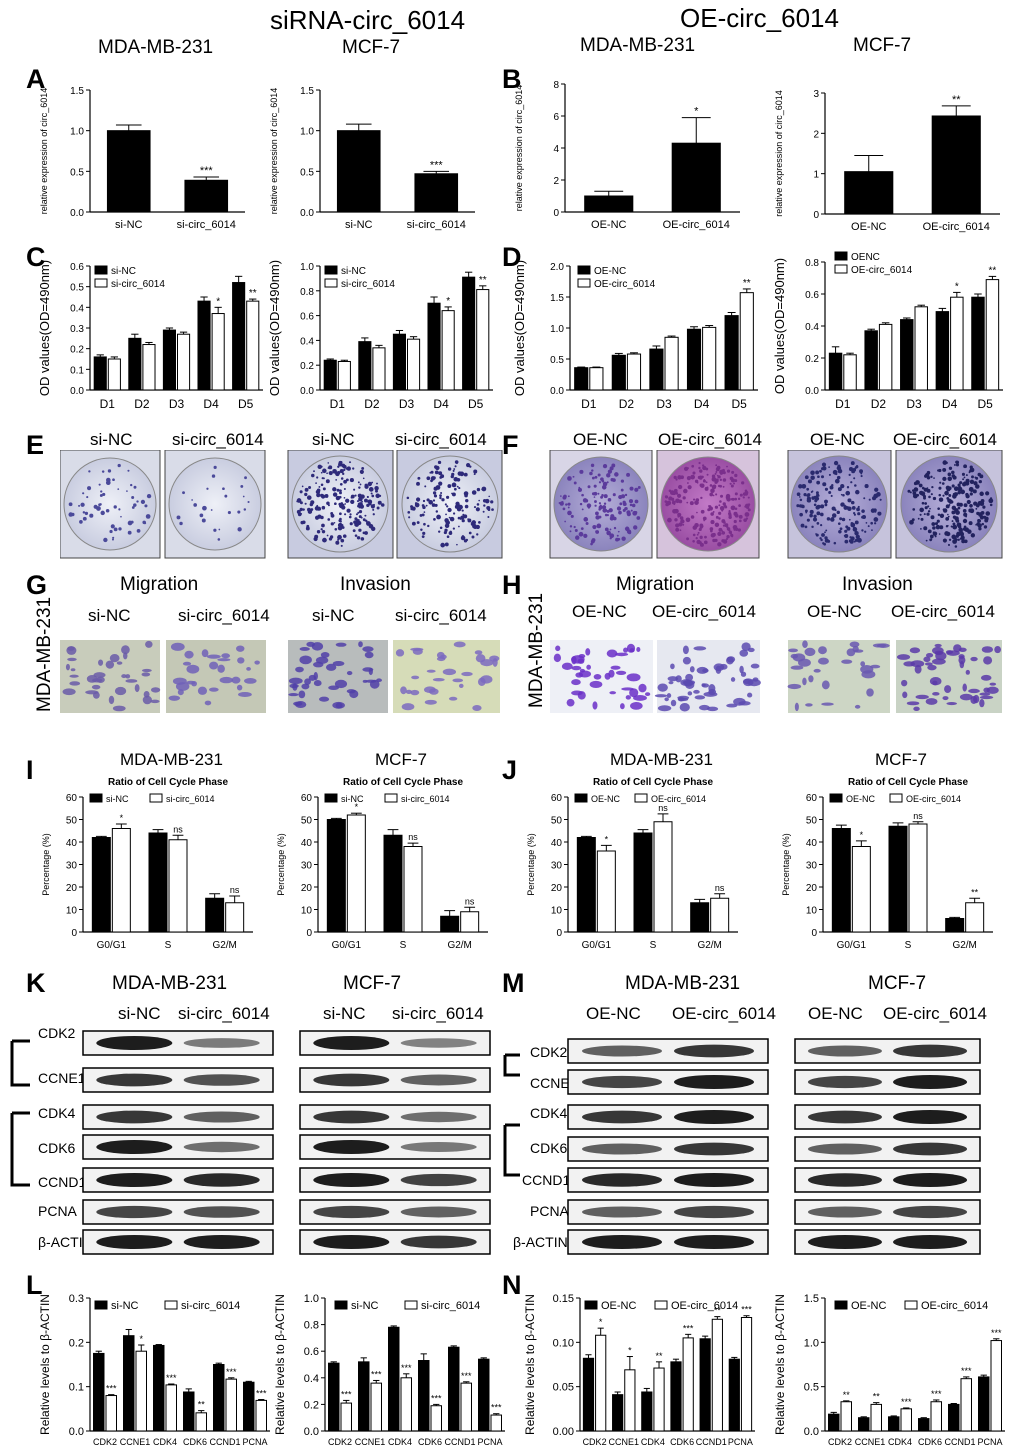 The image size is (1020, 1453). Describe the element at coordinates (253, 293) in the screenshot. I see `significance-label: **` at that location.